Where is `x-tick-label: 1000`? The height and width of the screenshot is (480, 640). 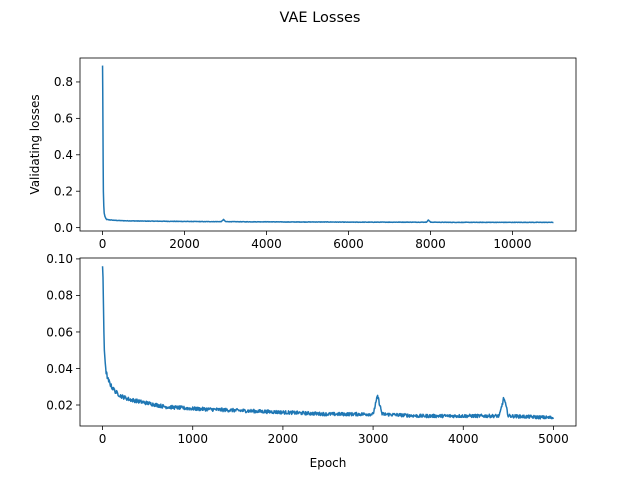 x-tick-label: 1000 is located at coordinates (192, 439).